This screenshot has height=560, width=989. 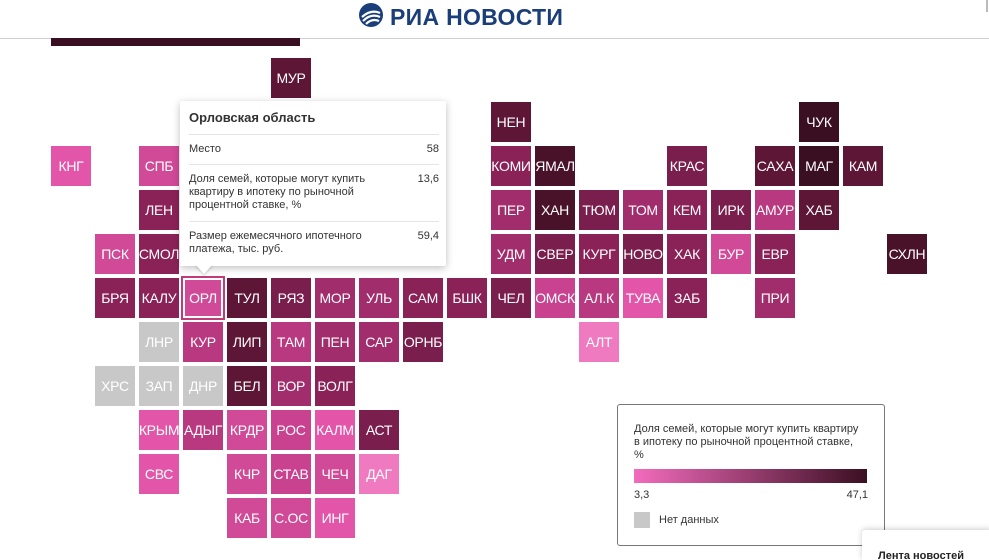 I want to click on region-tile: ОМСК, so click(x=555, y=298).